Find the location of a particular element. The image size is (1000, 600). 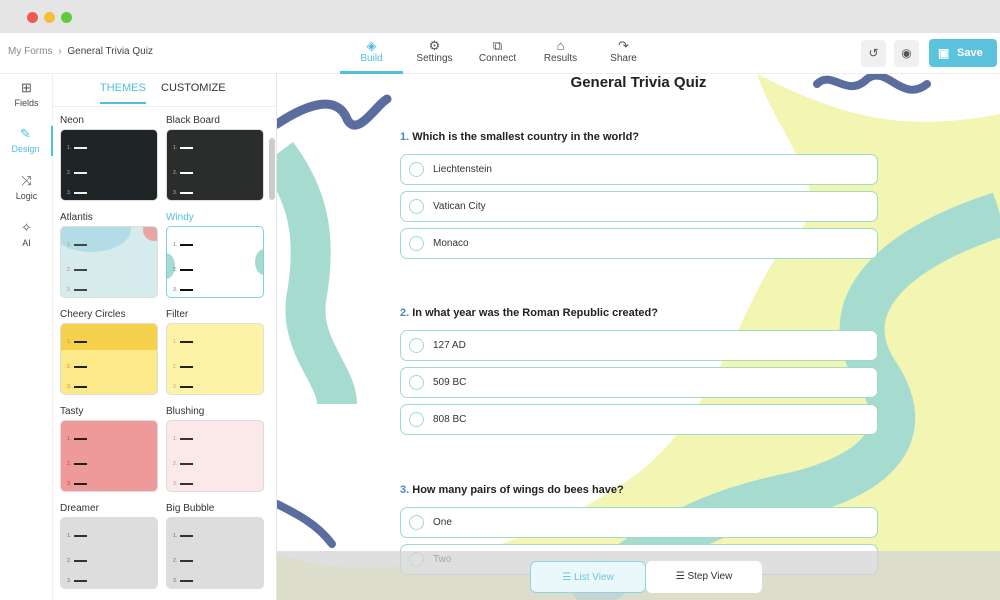

save-button: ▣ Save is located at coordinates (963, 53).